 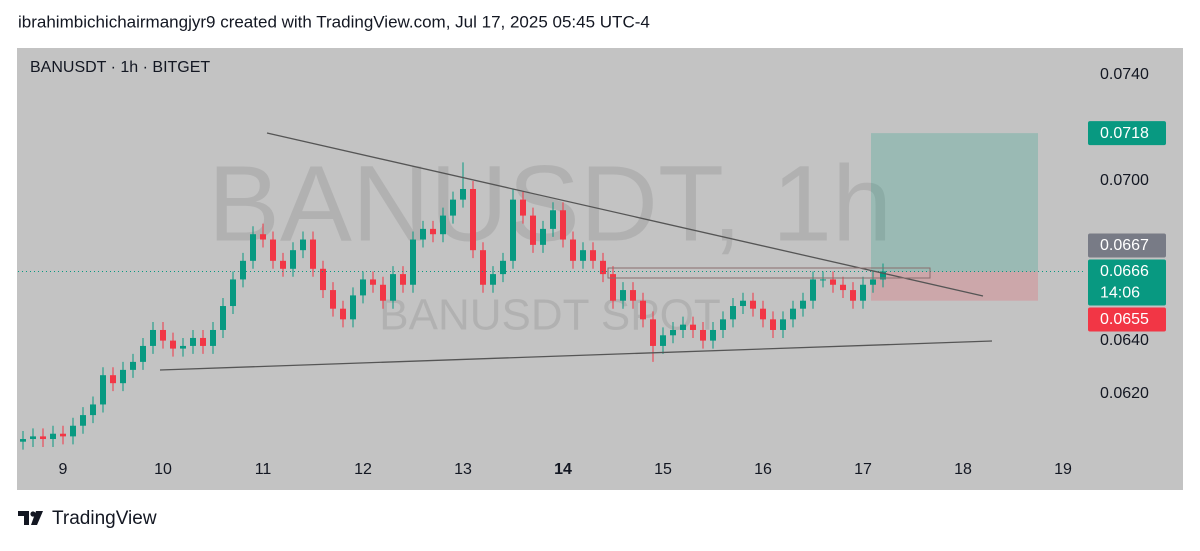 I want to click on logo-dot, so click(x=33, y=514).